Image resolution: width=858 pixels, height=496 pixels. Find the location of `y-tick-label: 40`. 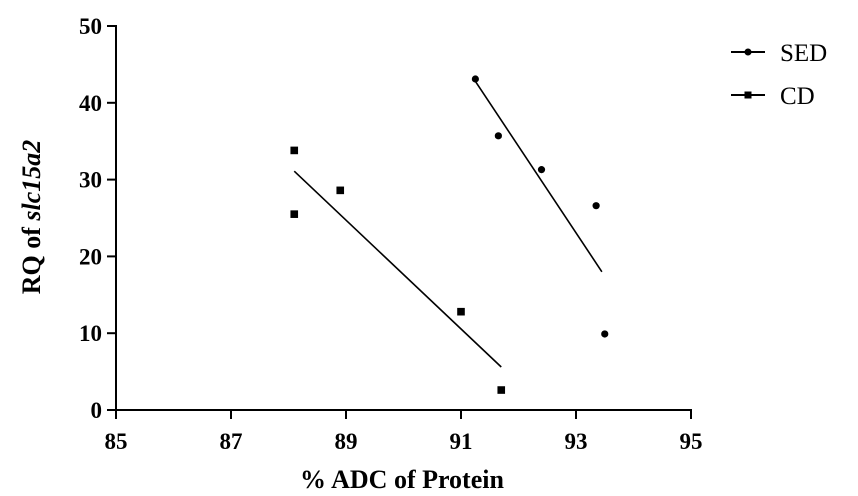

y-tick-label: 40 is located at coordinates (90, 103).